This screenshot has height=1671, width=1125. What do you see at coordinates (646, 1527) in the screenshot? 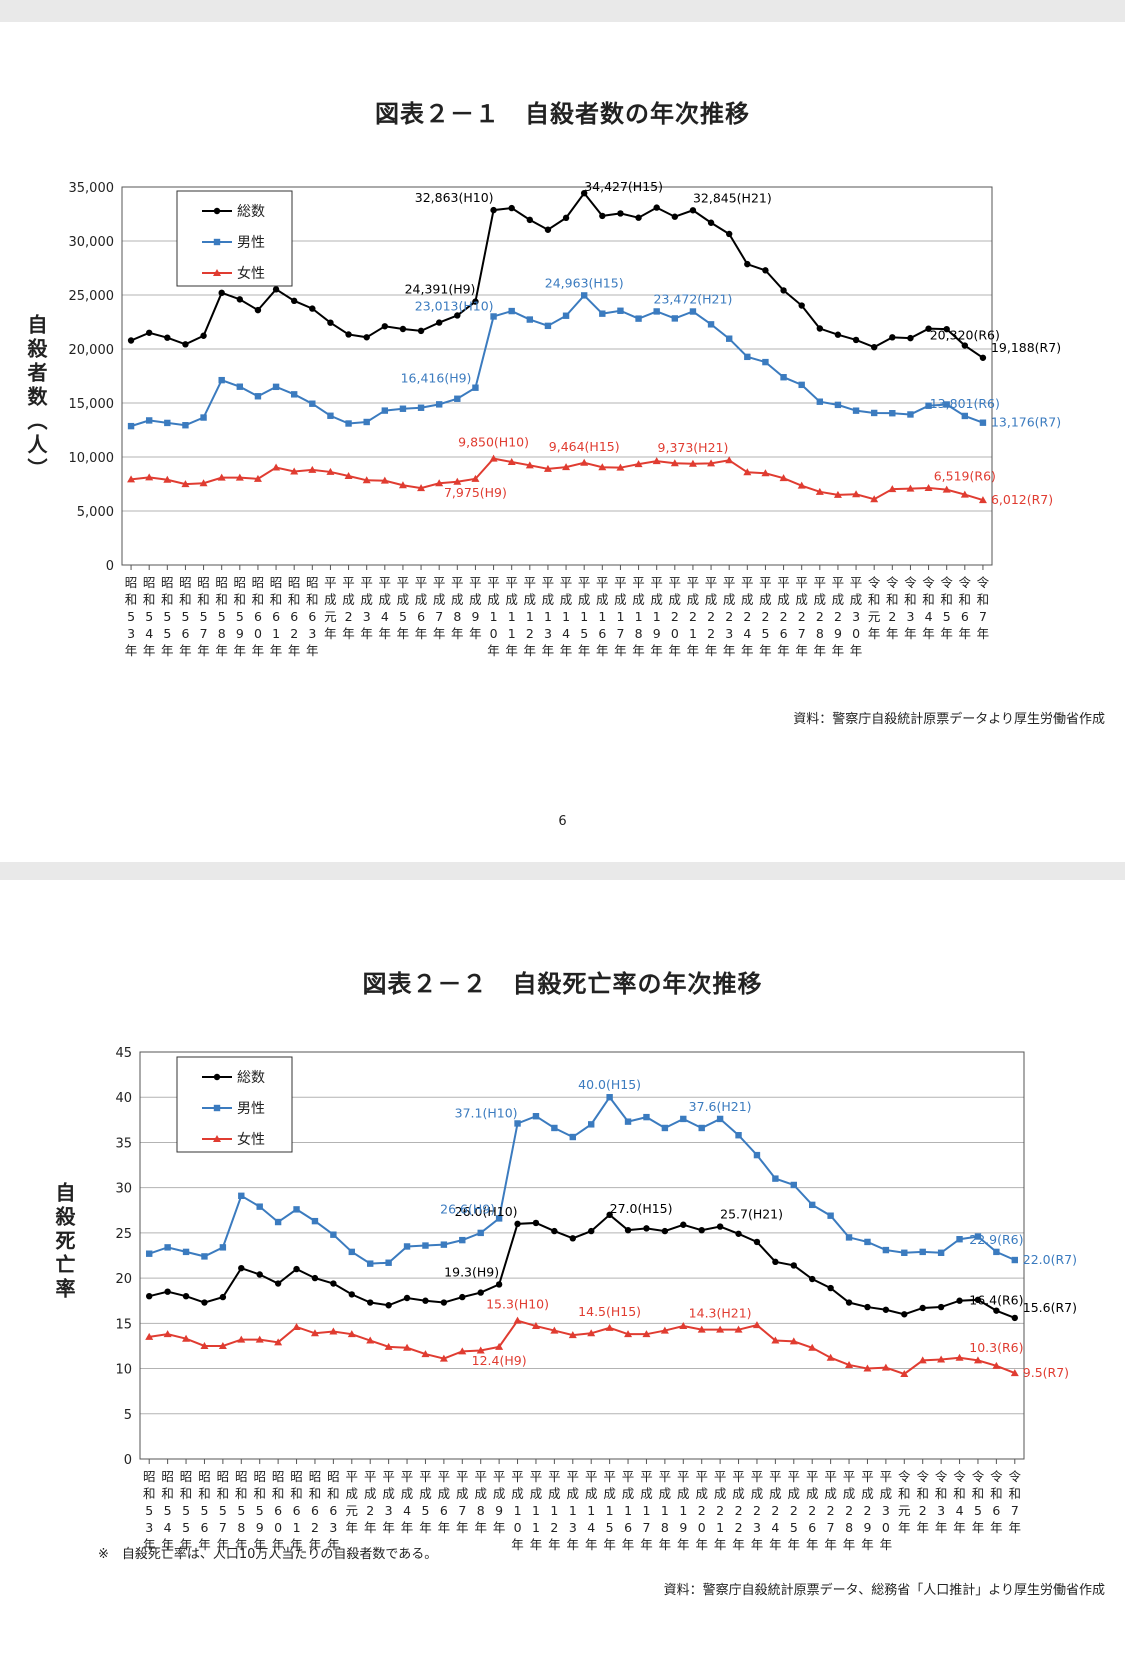
I see `chart2-x-tick-label: 7` at bounding box center [646, 1527].